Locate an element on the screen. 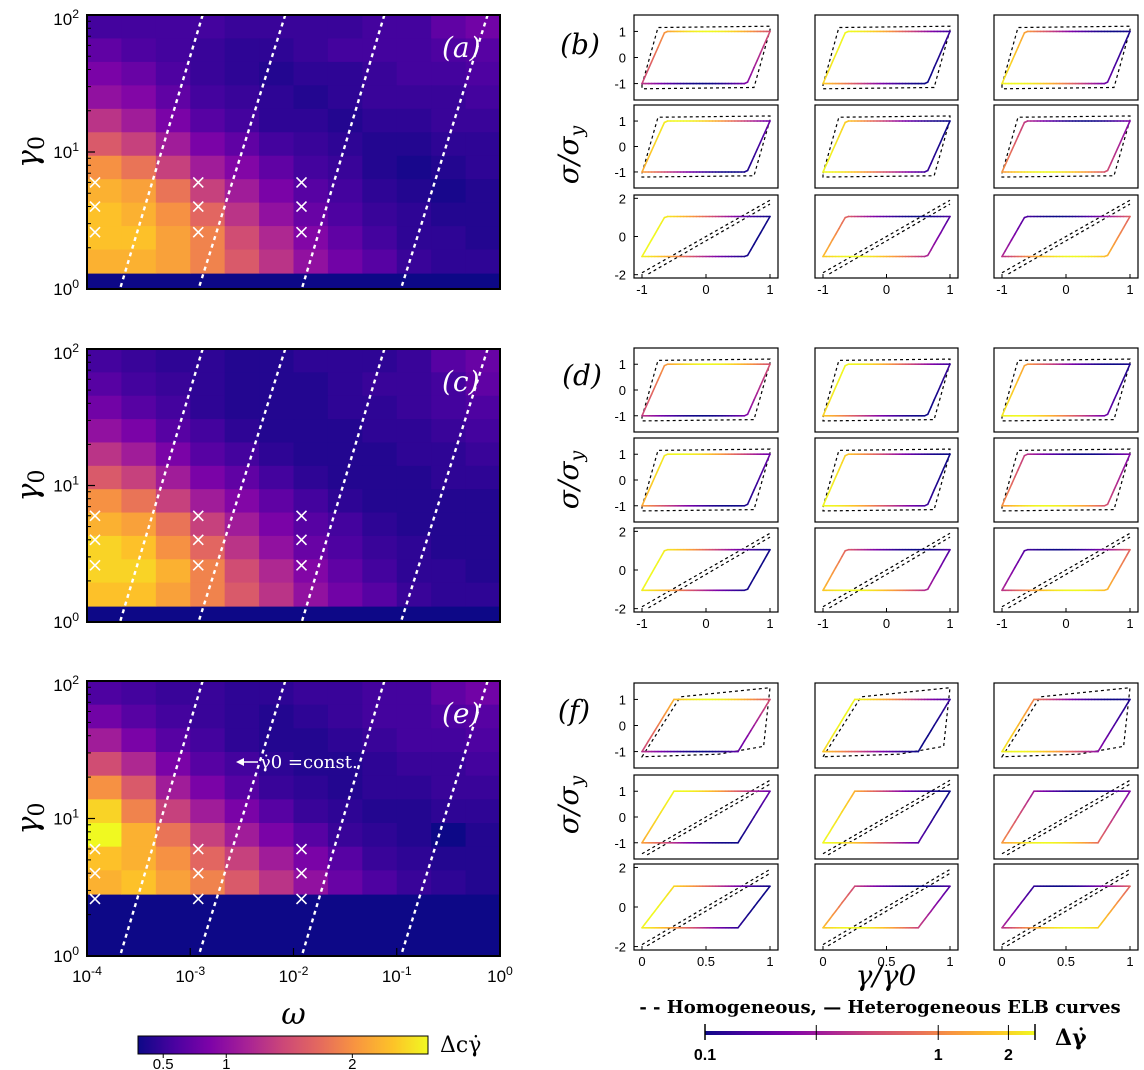 This screenshot has height=1070, width=1144. y-tick-label: 101 is located at coordinates (66, 151).